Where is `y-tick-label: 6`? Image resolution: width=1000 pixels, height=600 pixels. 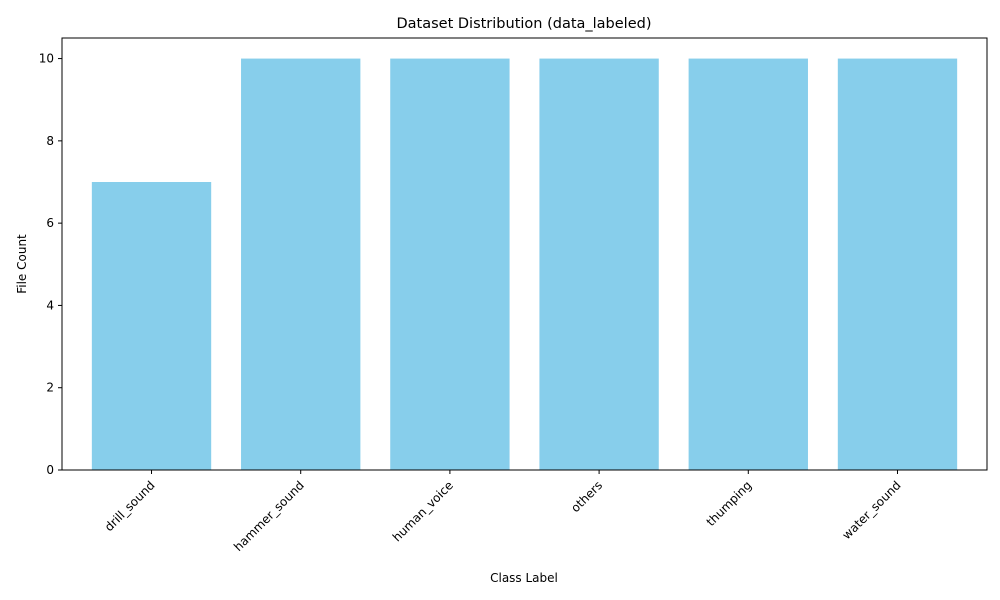 y-tick-label: 6 is located at coordinates (50, 223).